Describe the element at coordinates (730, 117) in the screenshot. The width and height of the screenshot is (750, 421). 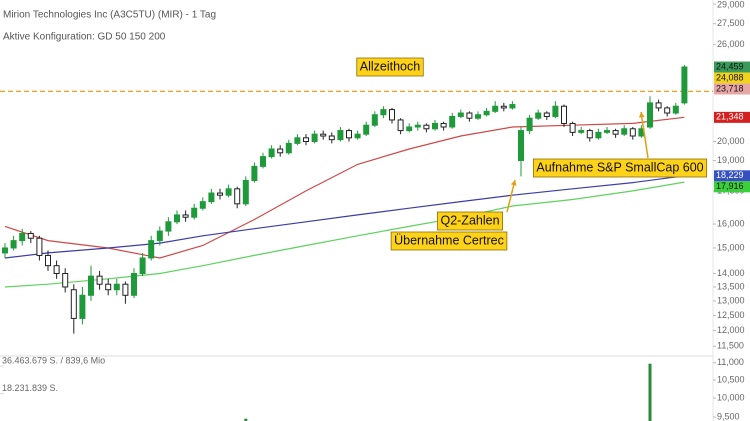
I see `price-box-label: 21,348` at that location.